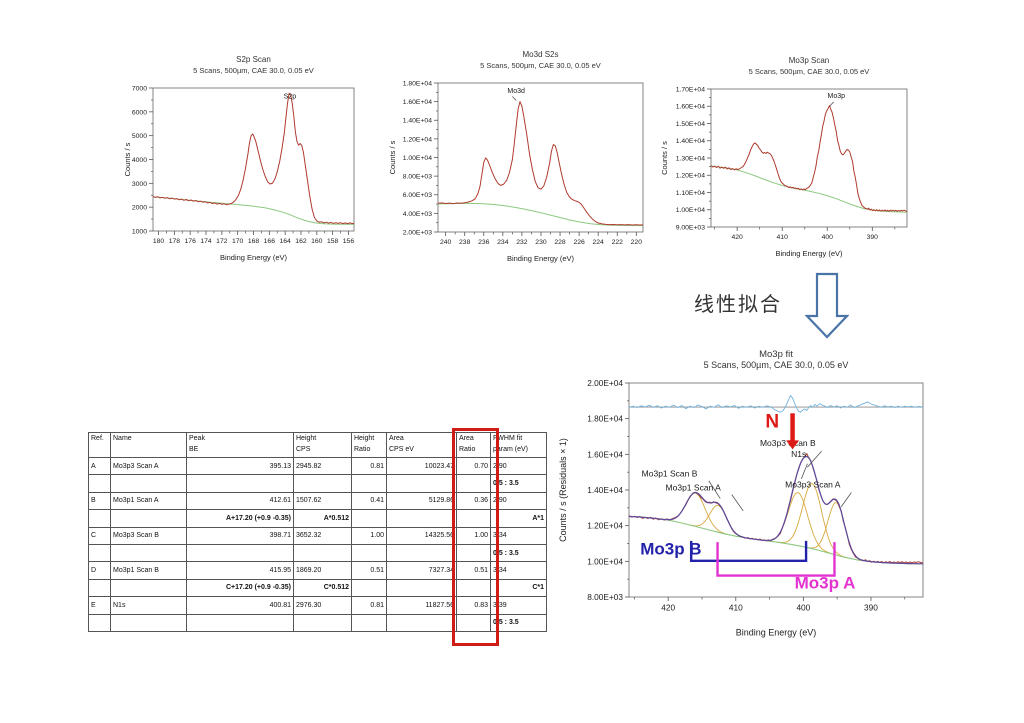 The height and width of the screenshot is (723, 1024). Describe the element at coordinates (392, 157) in the screenshot. I see `mo3d-ylabel: Counts / s` at that location.